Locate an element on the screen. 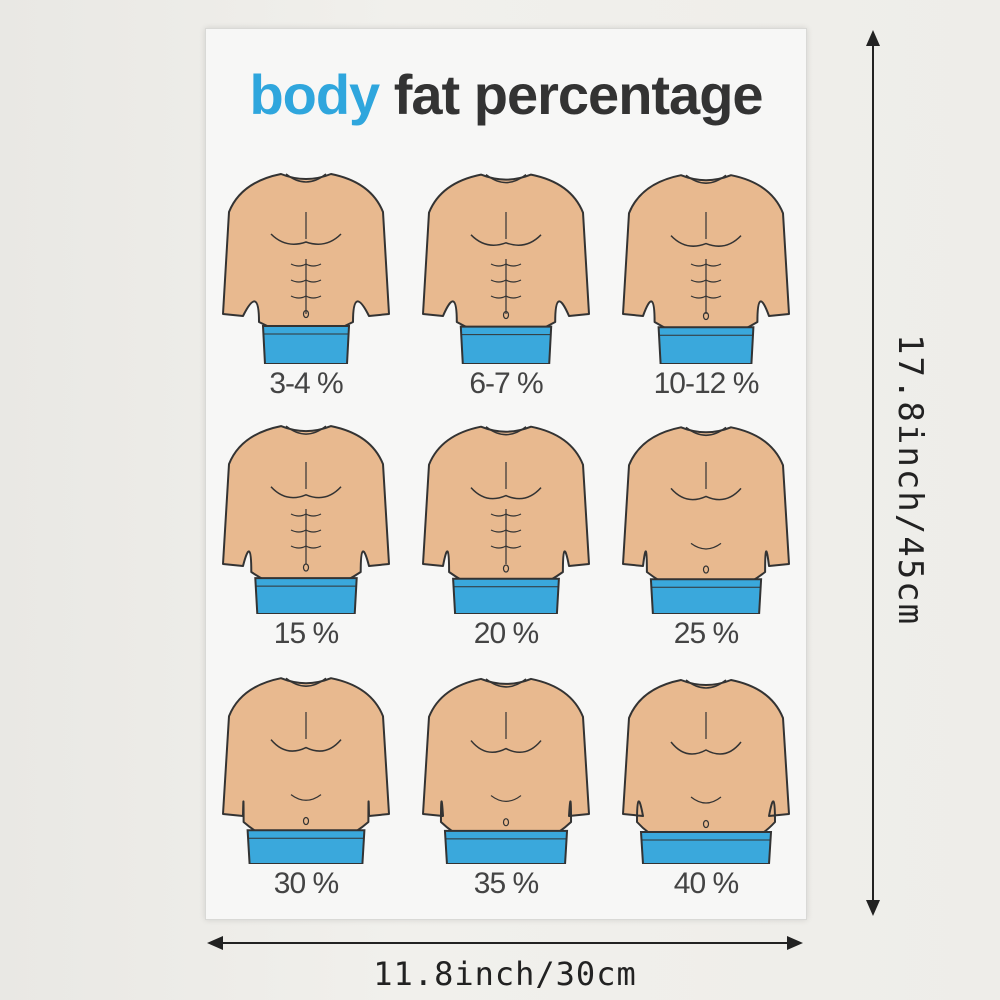 Image resolution: width=1000 pixels, height=1000 pixels. figure-cell-4: 15 % is located at coordinates (306, 534).